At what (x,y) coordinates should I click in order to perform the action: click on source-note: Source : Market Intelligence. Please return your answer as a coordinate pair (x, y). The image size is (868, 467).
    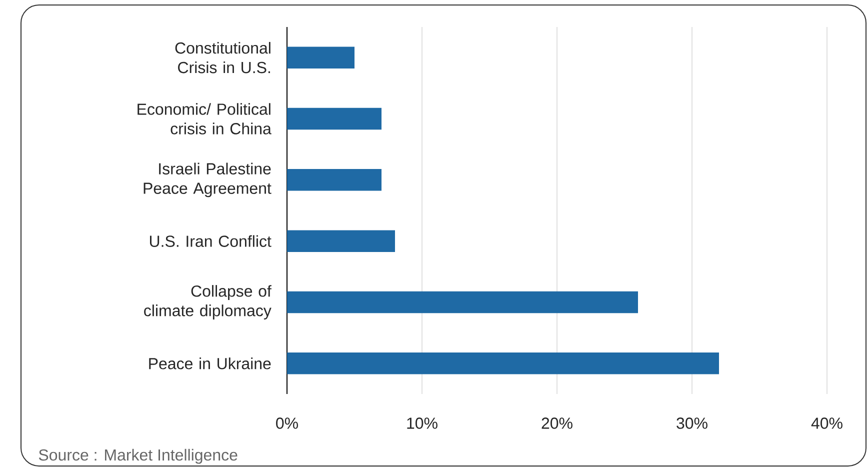
    Looking at the image, I should click on (138, 456).